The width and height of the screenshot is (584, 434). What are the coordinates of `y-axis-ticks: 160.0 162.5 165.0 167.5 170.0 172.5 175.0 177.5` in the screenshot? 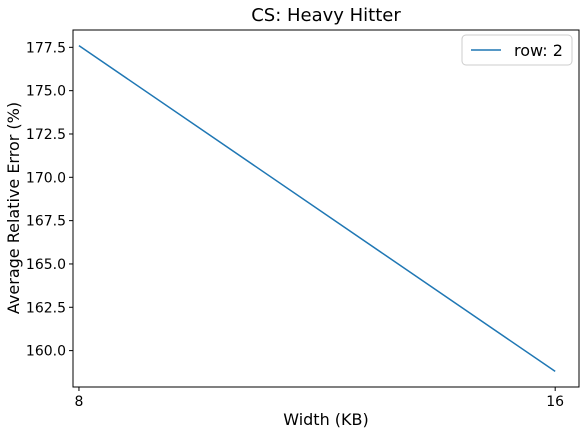 It's located at (49, 200).